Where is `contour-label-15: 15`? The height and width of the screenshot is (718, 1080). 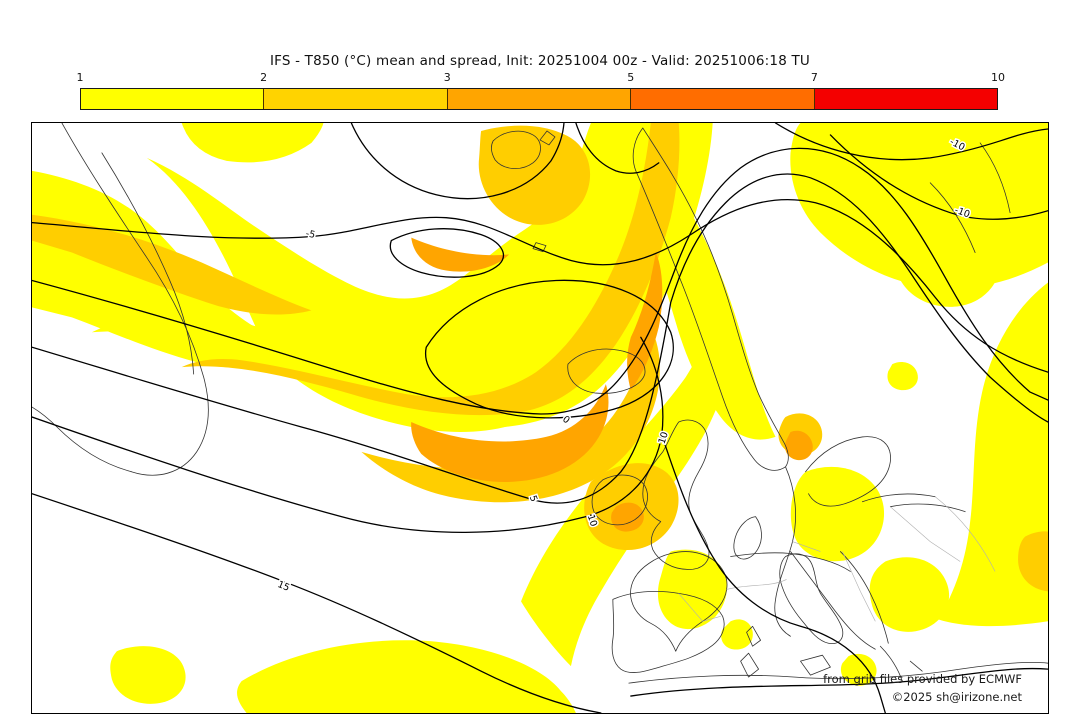
contour-label-15: 15 is located at coordinates (283, 586).